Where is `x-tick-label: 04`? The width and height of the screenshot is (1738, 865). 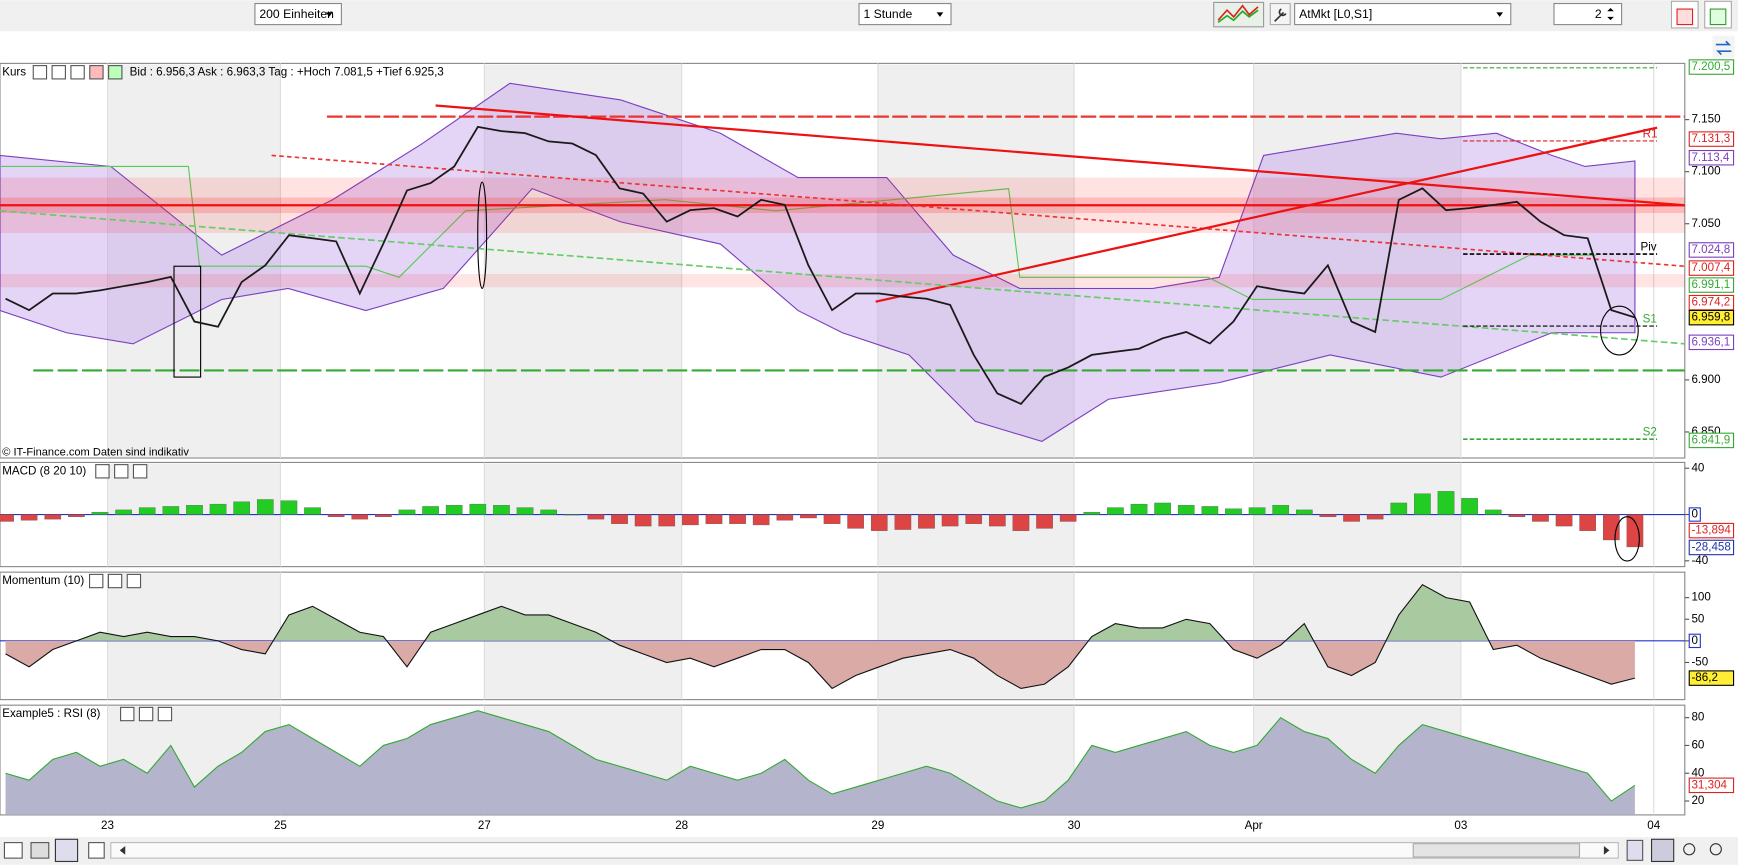 x-tick-label: 04 is located at coordinates (1653, 825).